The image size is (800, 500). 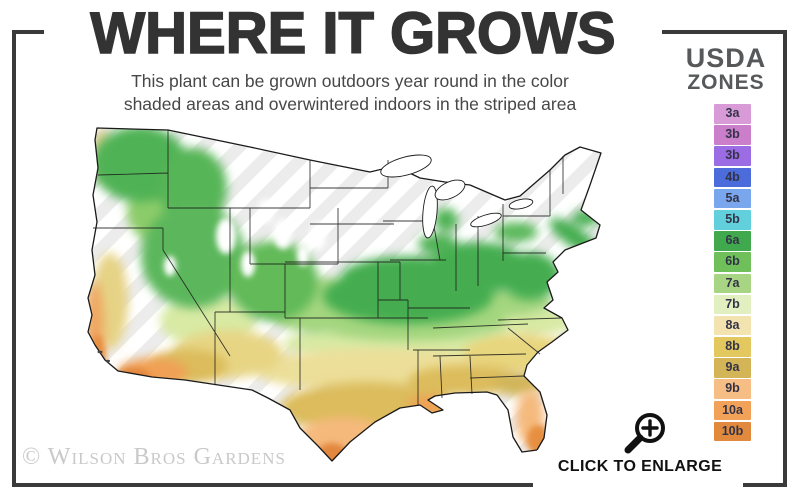 I want to click on great-lakes, so click(x=457, y=196).